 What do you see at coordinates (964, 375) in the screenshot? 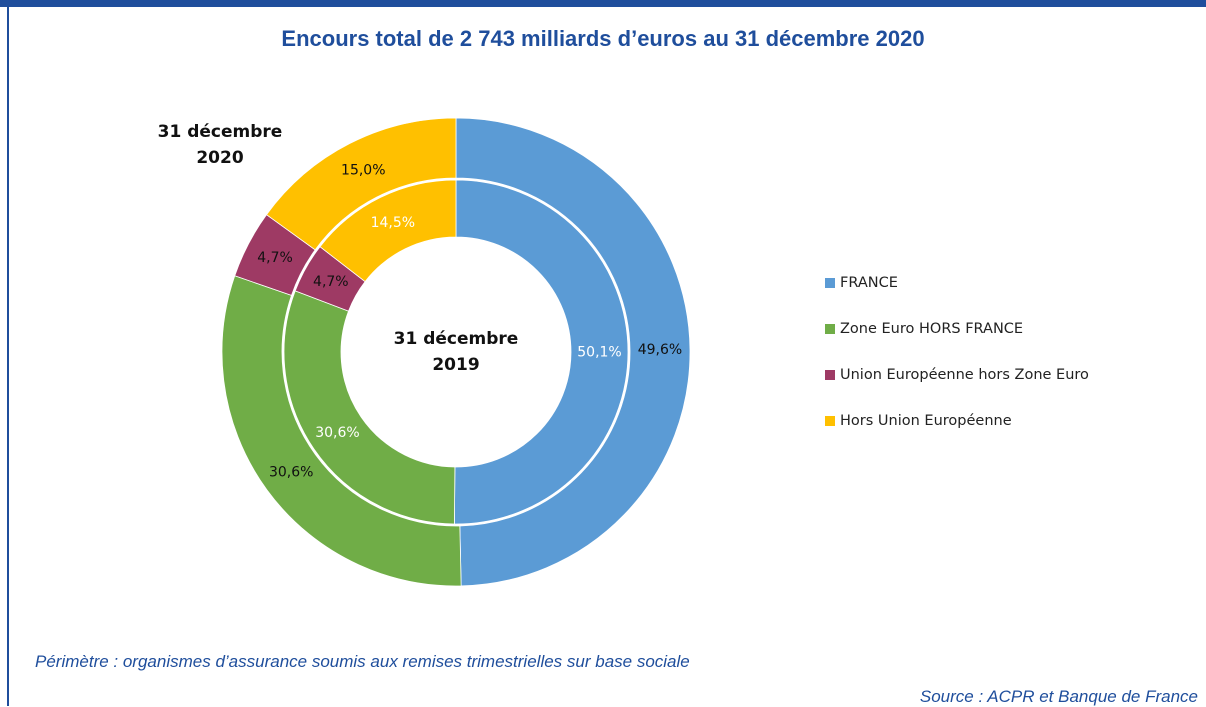
I see `legend-text: Union Européenne hors Zone Euro` at bounding box center [964, 375].